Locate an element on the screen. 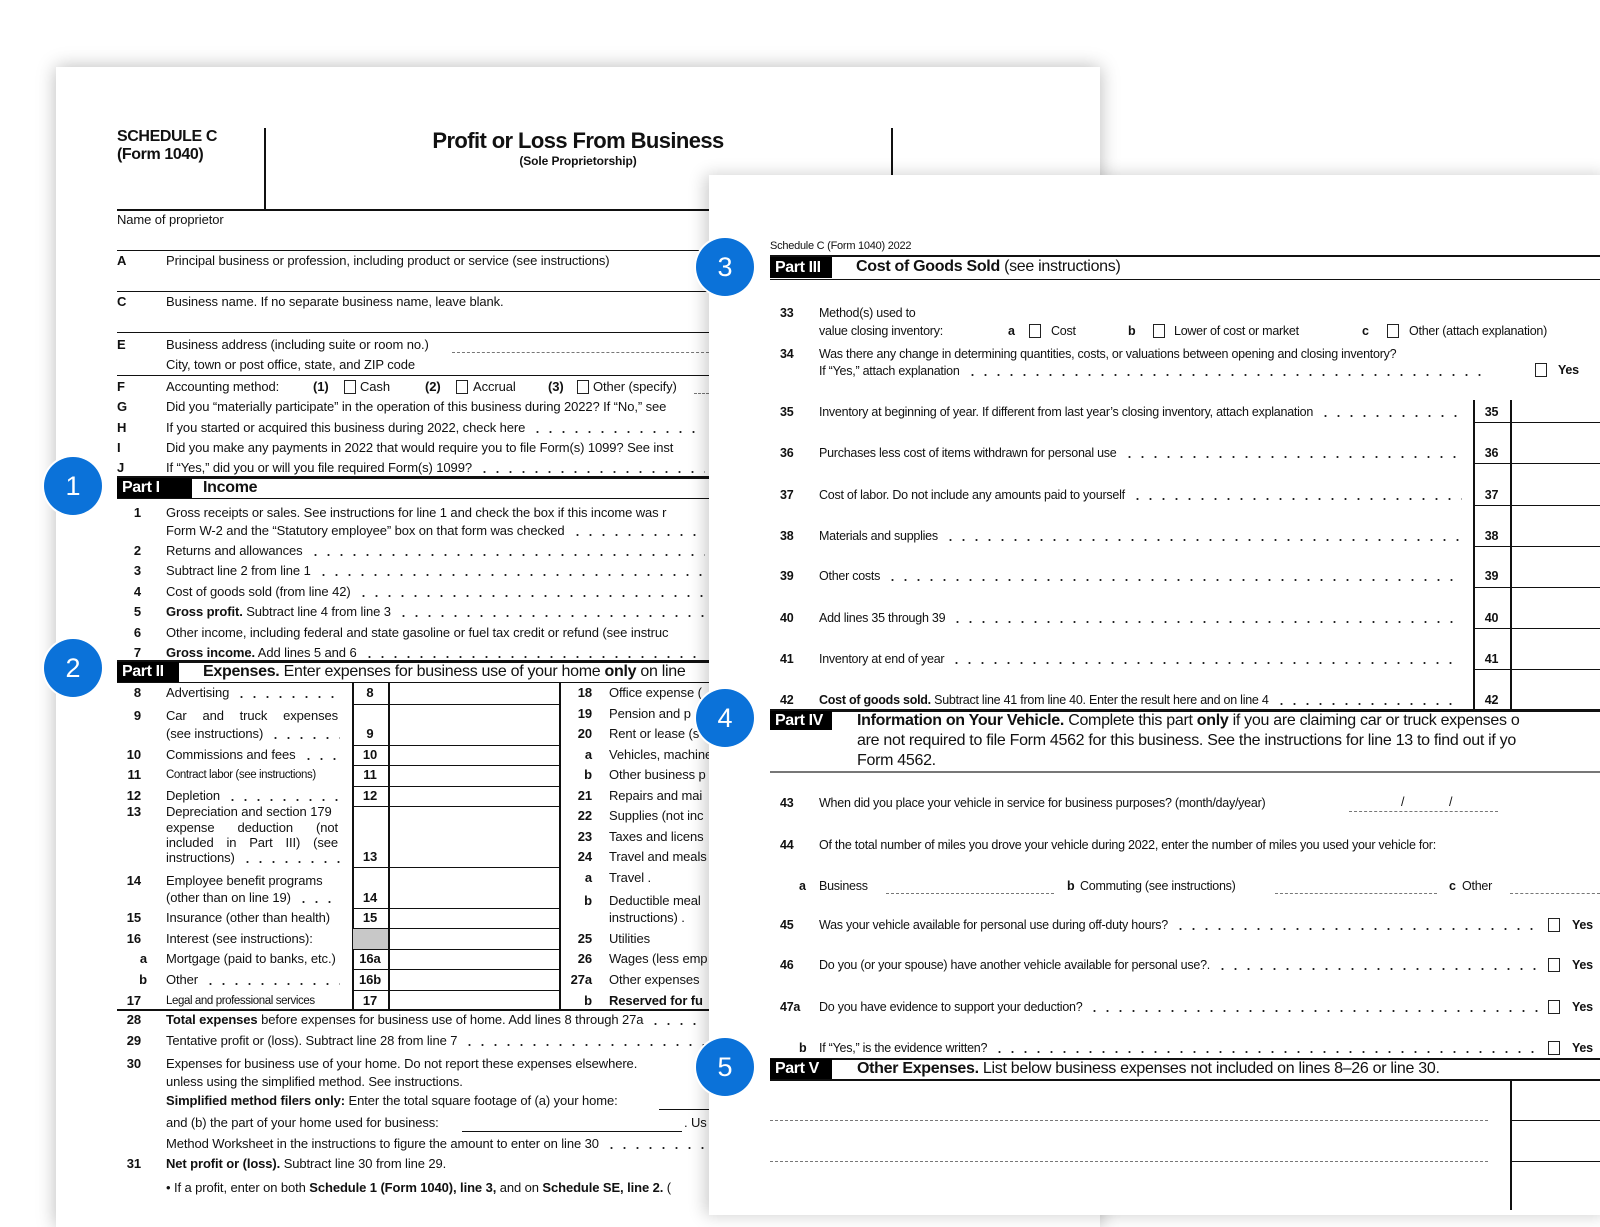 The image size is (1600, 1227). text-segment: Cash is located at coordinates (375, 386).